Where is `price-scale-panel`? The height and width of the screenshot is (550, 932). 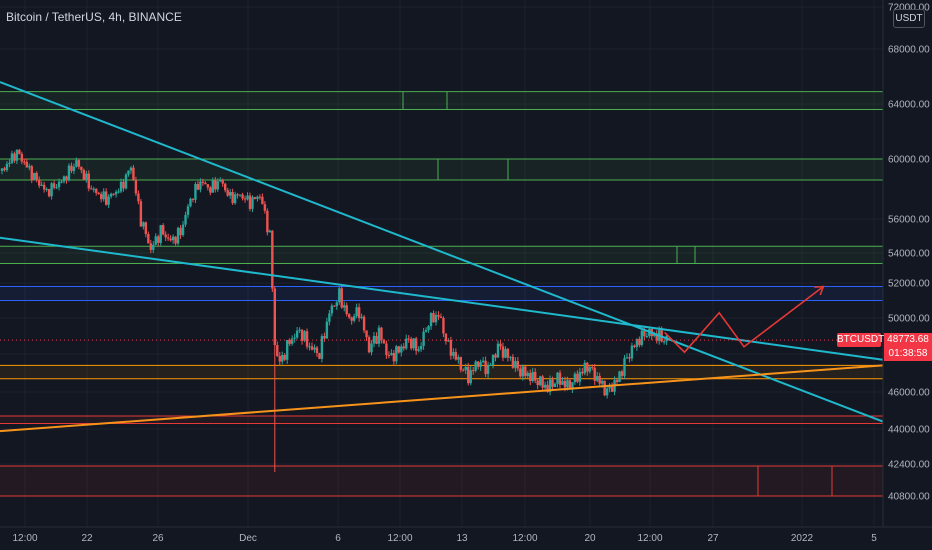
price-scale-panel is located at coordinates (907, 263).